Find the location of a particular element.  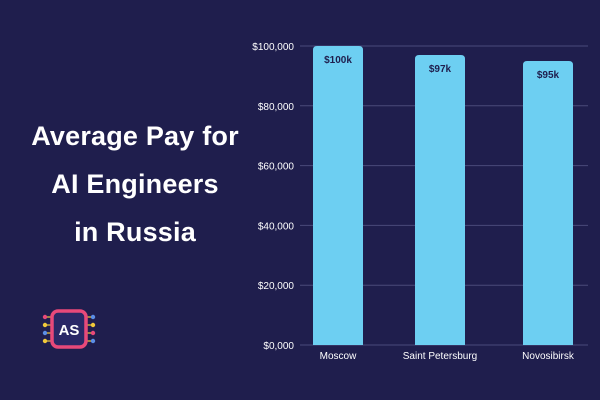

title-line-3: in Russia is located at coordinates (135, 232).